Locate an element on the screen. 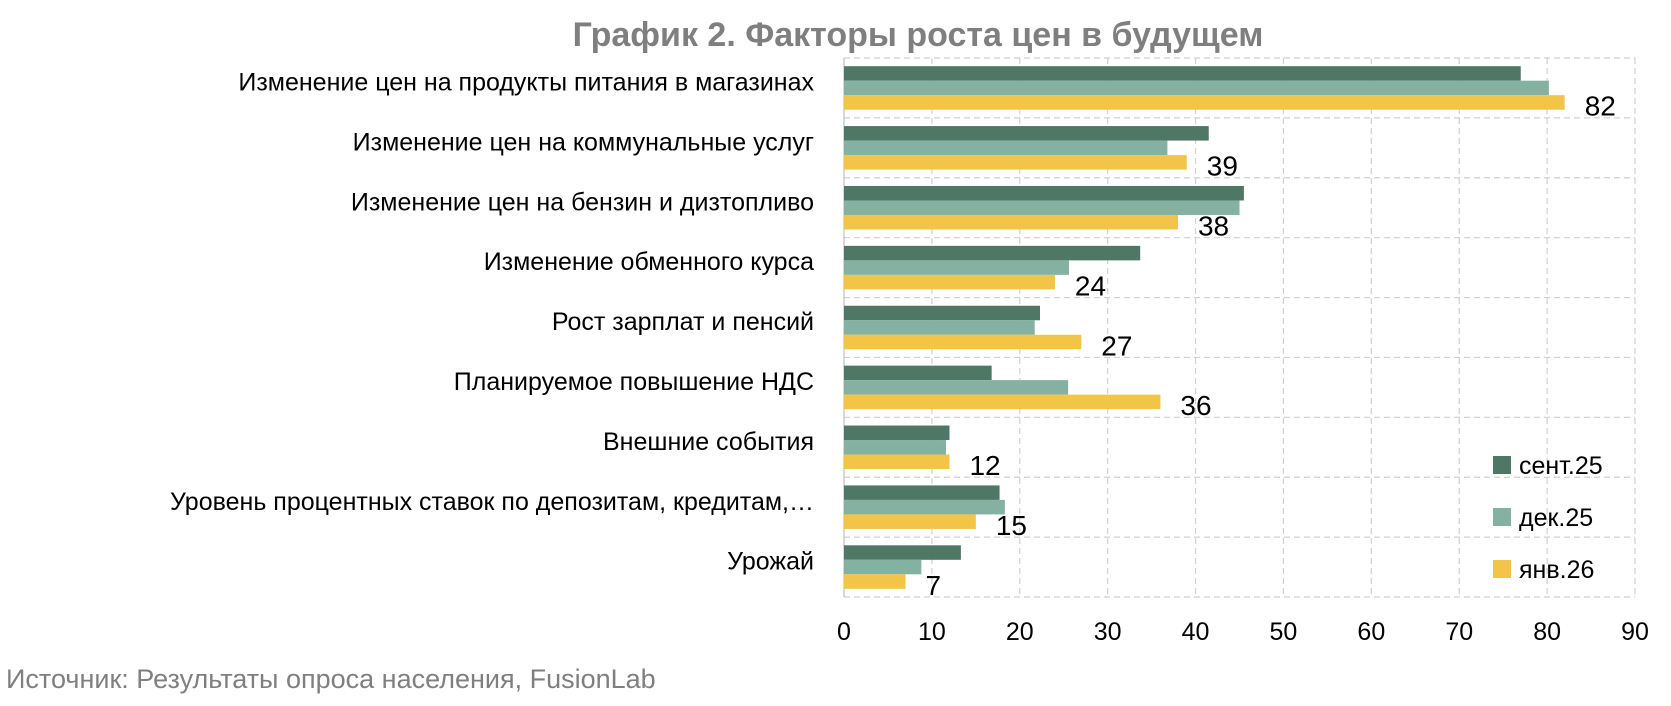  category-label-4: Изменение обменного курса is located at coordinates (649, 262).